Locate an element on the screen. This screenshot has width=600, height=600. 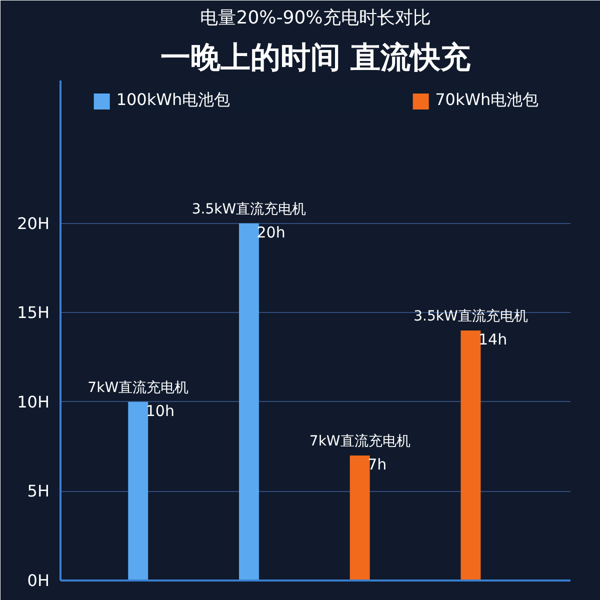
y-tick-label: 5H is located at coordinates (38, 491).